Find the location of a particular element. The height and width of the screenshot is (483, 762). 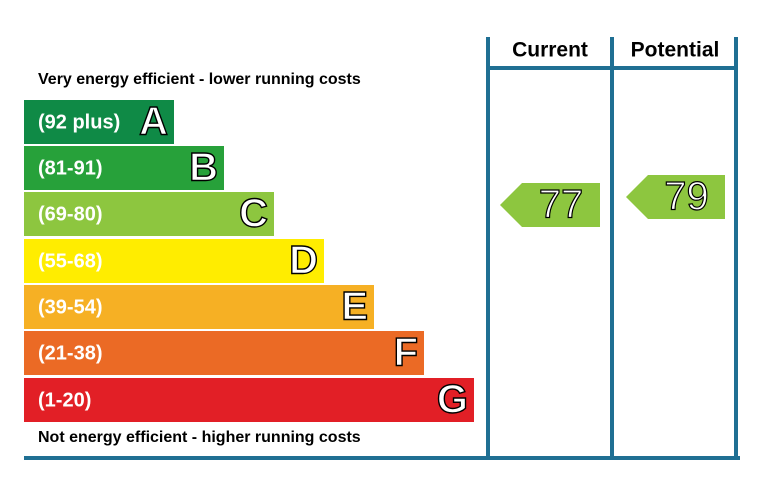

band-range: (81-91) is located at coordinates (70, 168).